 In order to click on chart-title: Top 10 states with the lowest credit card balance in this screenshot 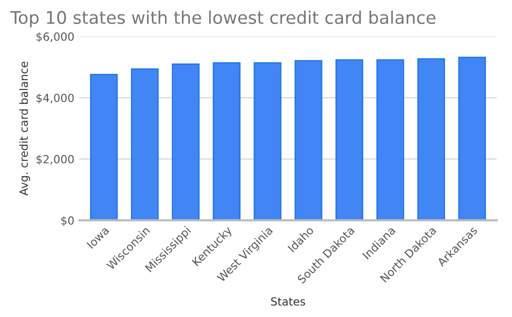, I will do `click(223, 19)`.